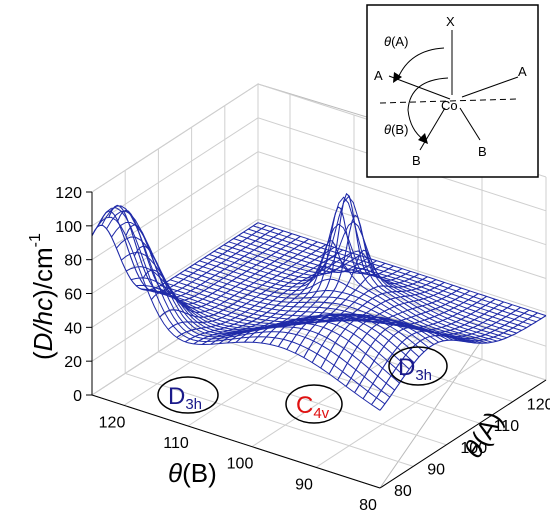  What do you see at coordinates (73, 362) in the screenshot?
I see `z-tick-20: 20` at bounding box center [73, 362].